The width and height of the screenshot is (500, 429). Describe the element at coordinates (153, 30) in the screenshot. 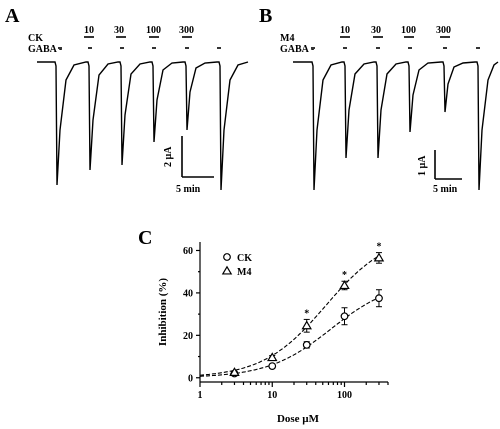

I see `panel-a-dose-label: 100` at that location.